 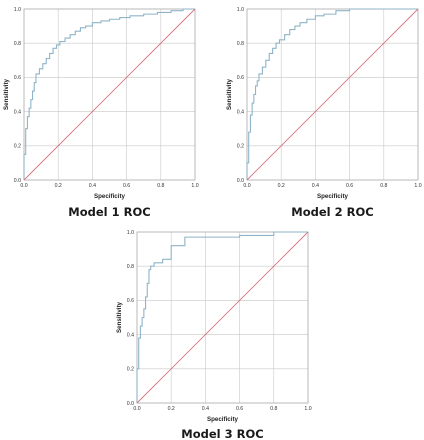 What do you see at coordinates (222, 433) in the screenshot?
I see `chart-title: Model 3 ROC` at bounding box center [222, 433].